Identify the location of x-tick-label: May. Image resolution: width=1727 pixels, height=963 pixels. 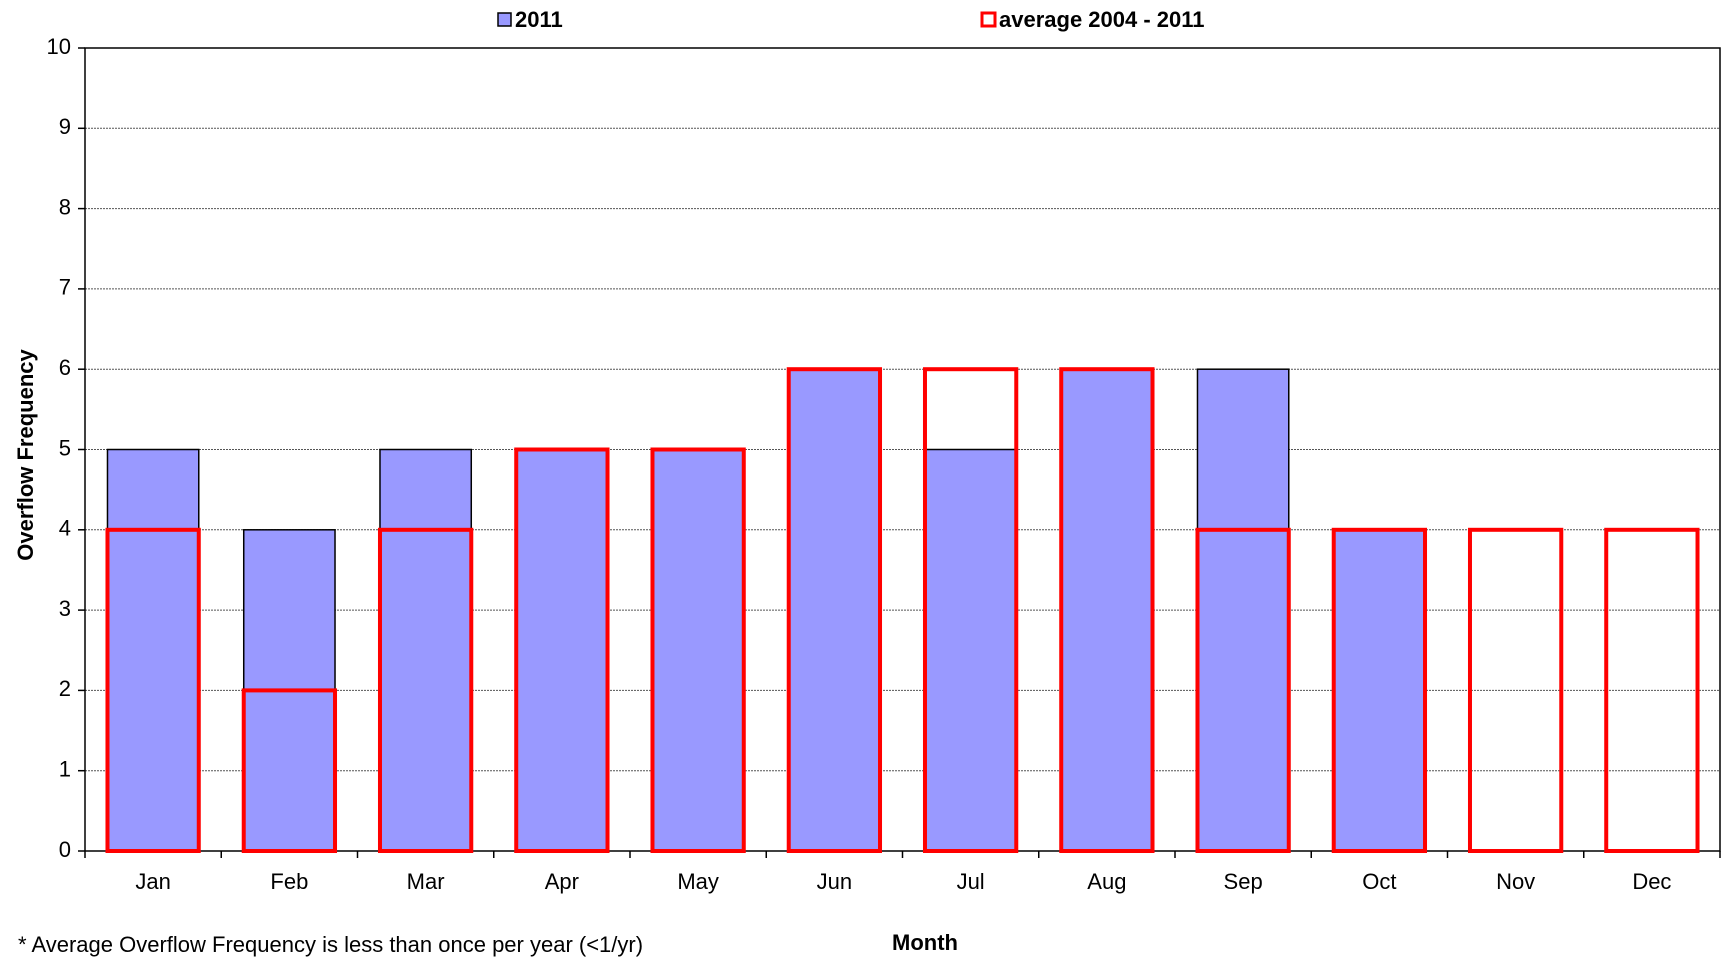
(698, 881).